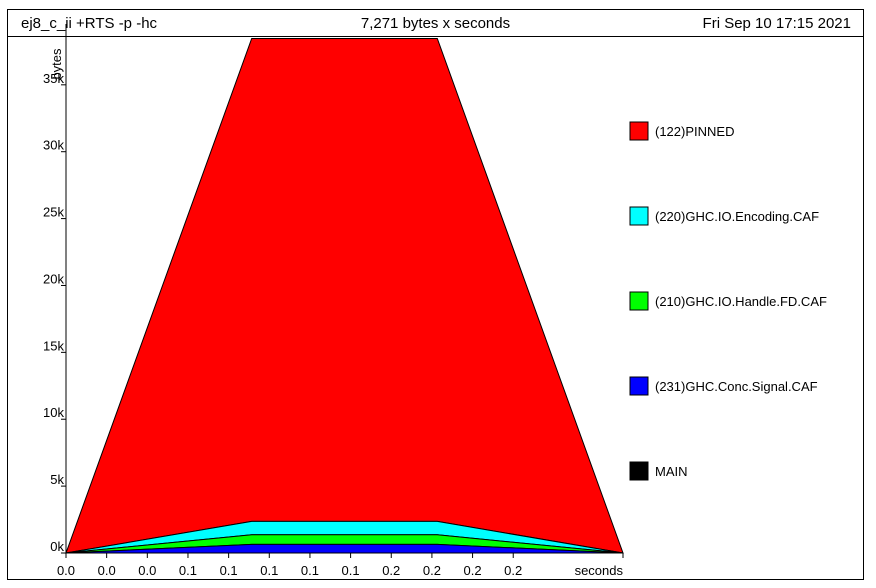  I want to click on y-tick-label: 0k, so click(57, 546).